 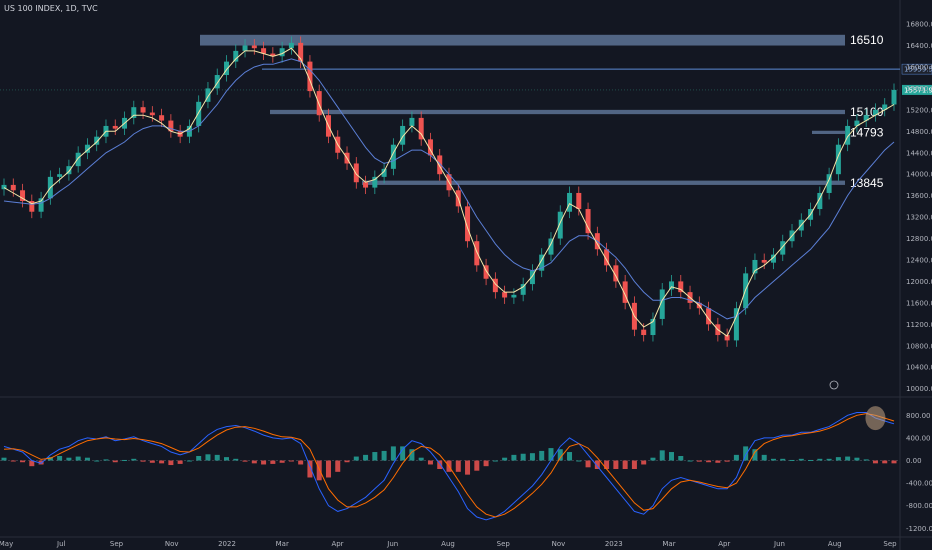 What do you see at coordinates (918, 438) in the screenshot?
I see `macd-tick-label: 400.00` at bounding box center [918, 438].